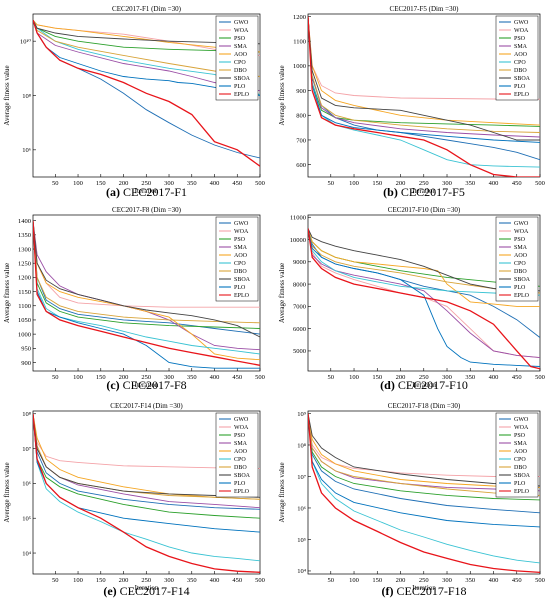  I want to click on panel-caption-letter: (b), so click(392, 192).